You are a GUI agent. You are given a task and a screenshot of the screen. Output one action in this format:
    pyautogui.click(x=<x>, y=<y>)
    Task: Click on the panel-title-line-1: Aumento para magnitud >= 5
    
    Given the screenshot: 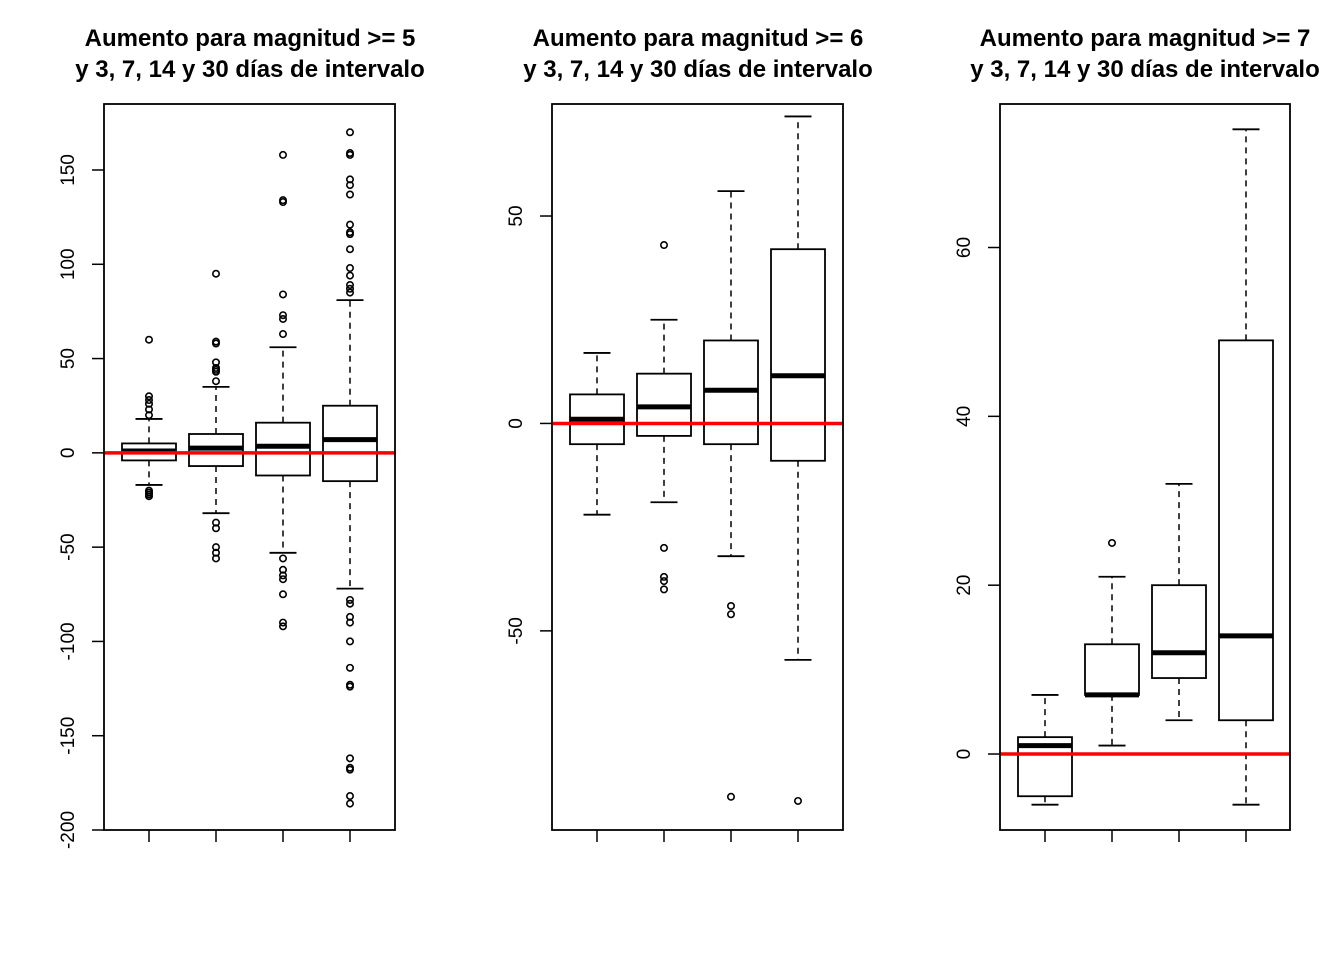 What is the action you would take?
    pyautogui.click(x=250, y=38)
    